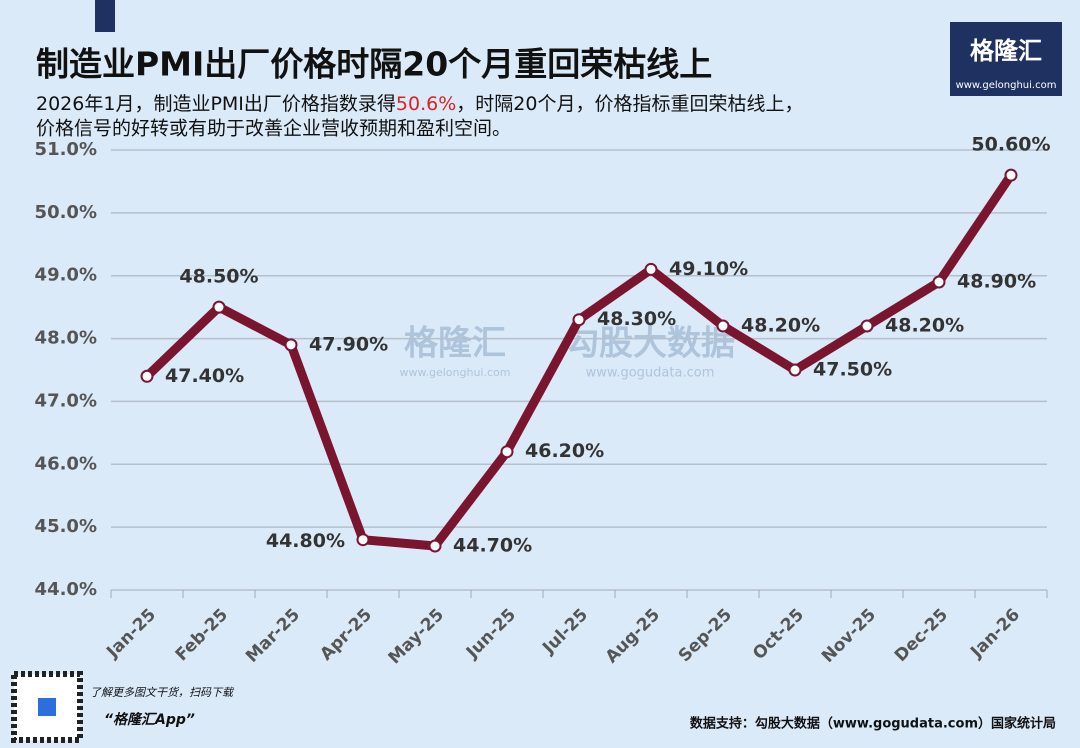 The width and height of the screenshot is (1080, 748). Describe the element at coordinates (66, 526) in the screenshot. I see `y-tick-label: 45.0%` at that location.